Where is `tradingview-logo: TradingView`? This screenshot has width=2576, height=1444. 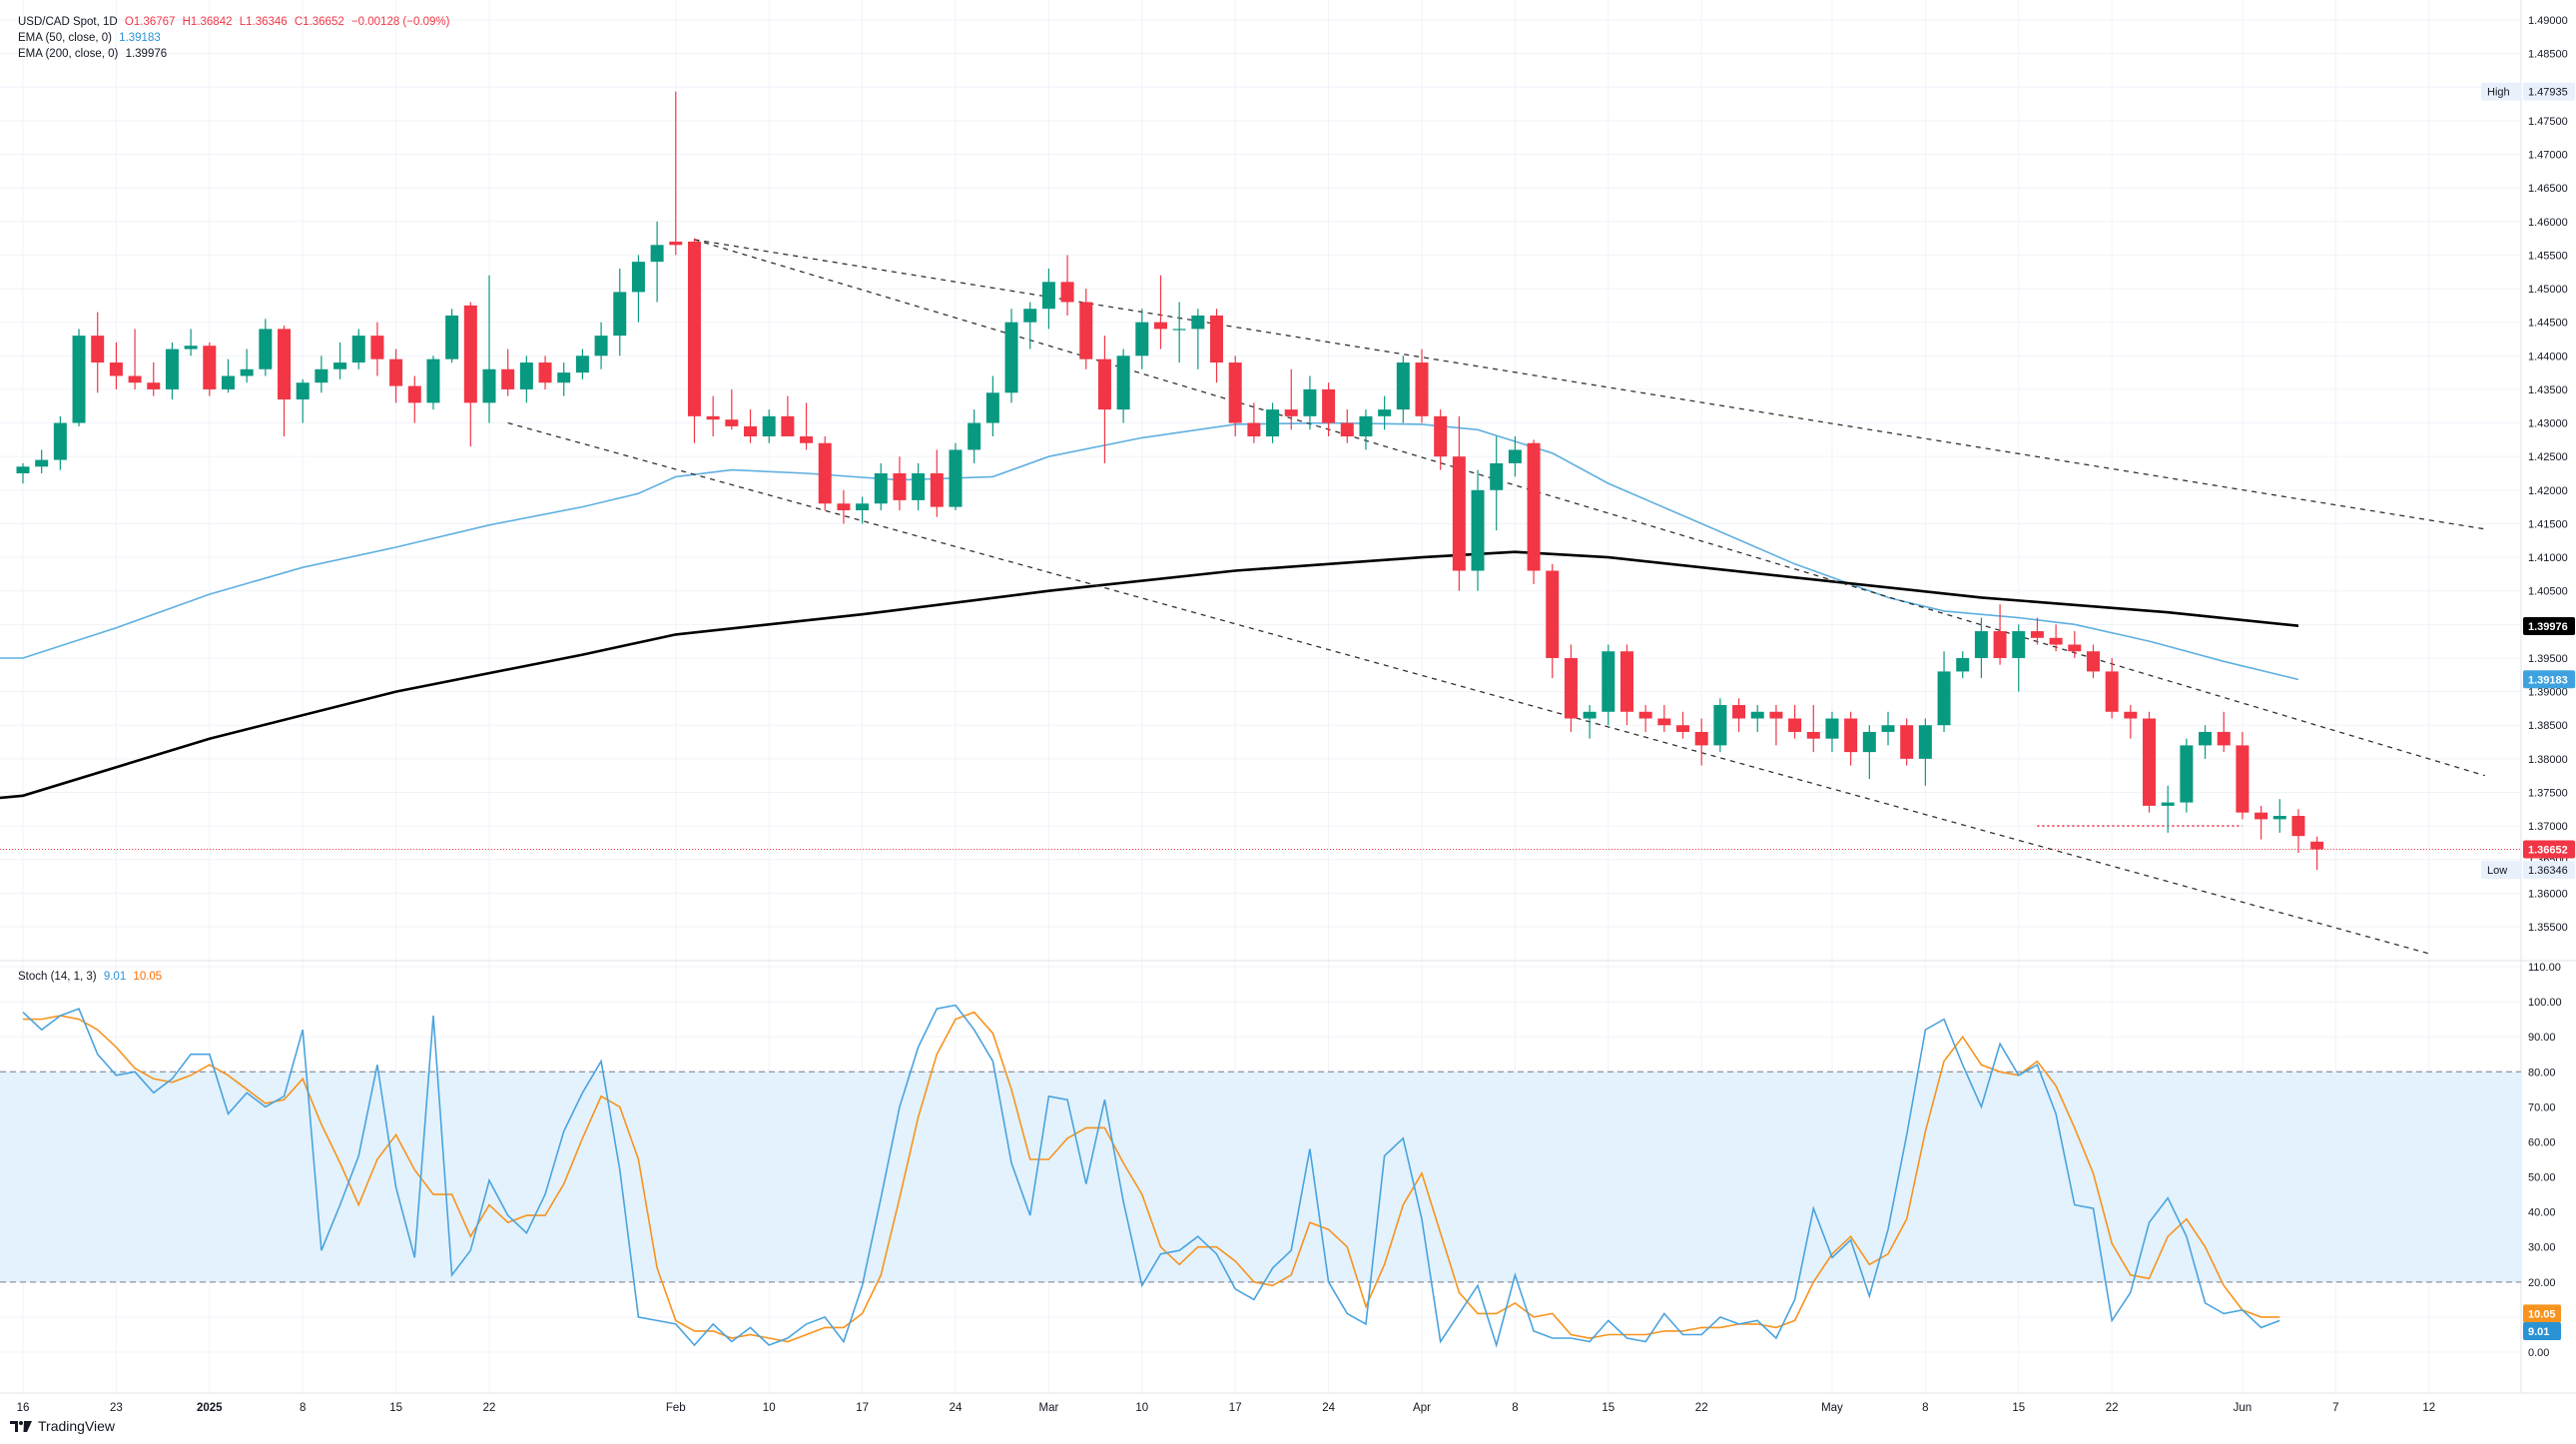 tradingview-logo: TradingView is located at coordinates (62, 1426).